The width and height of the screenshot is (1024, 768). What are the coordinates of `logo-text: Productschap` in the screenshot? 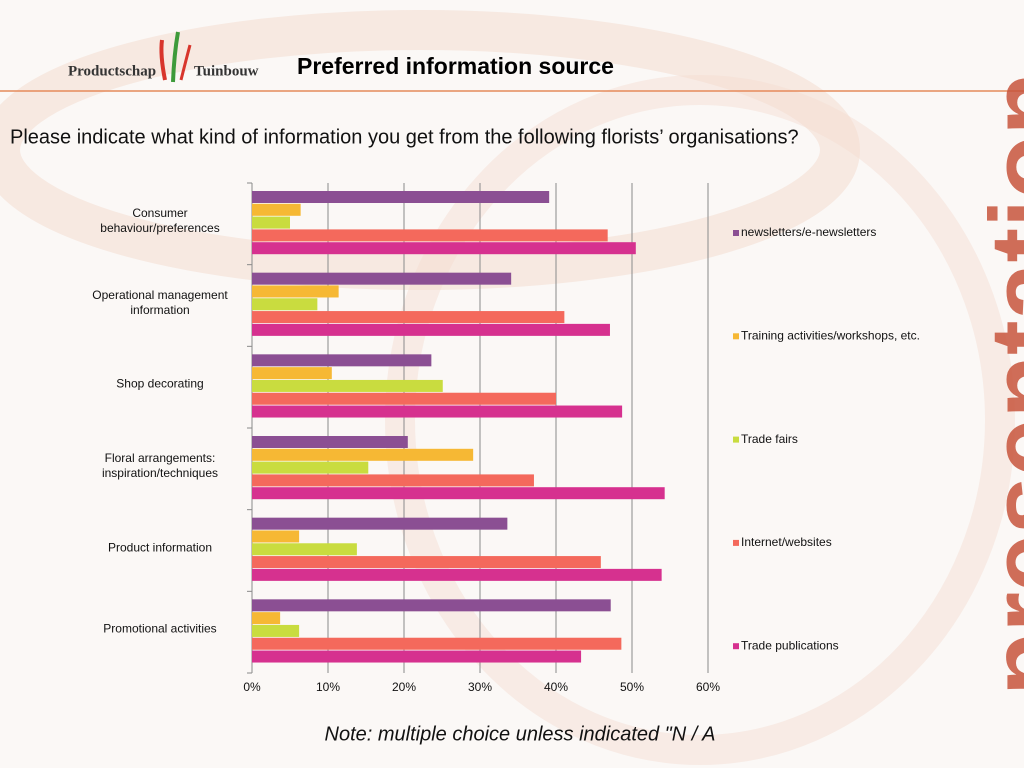 It's located at (112, 71).